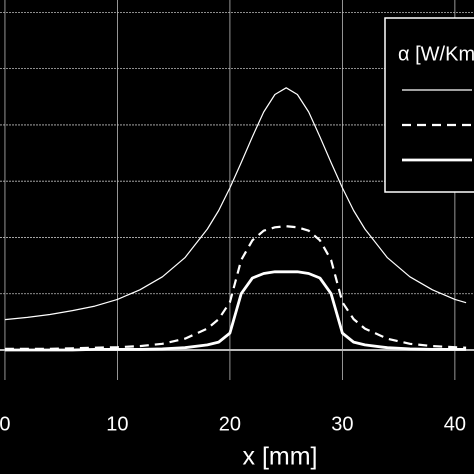 The image size is (474, 474). What do you see at coordinates (5, 424) in the screenshot?
I see `x-tick-label: 0` at bounding box center [5, 424].